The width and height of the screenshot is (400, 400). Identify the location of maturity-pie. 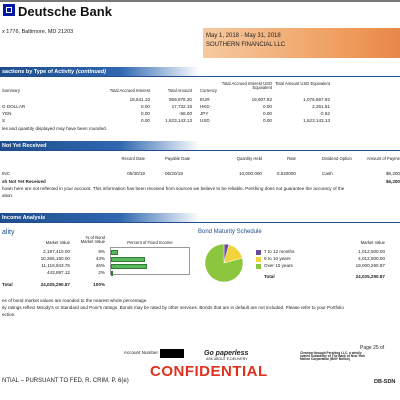
(224, 263).